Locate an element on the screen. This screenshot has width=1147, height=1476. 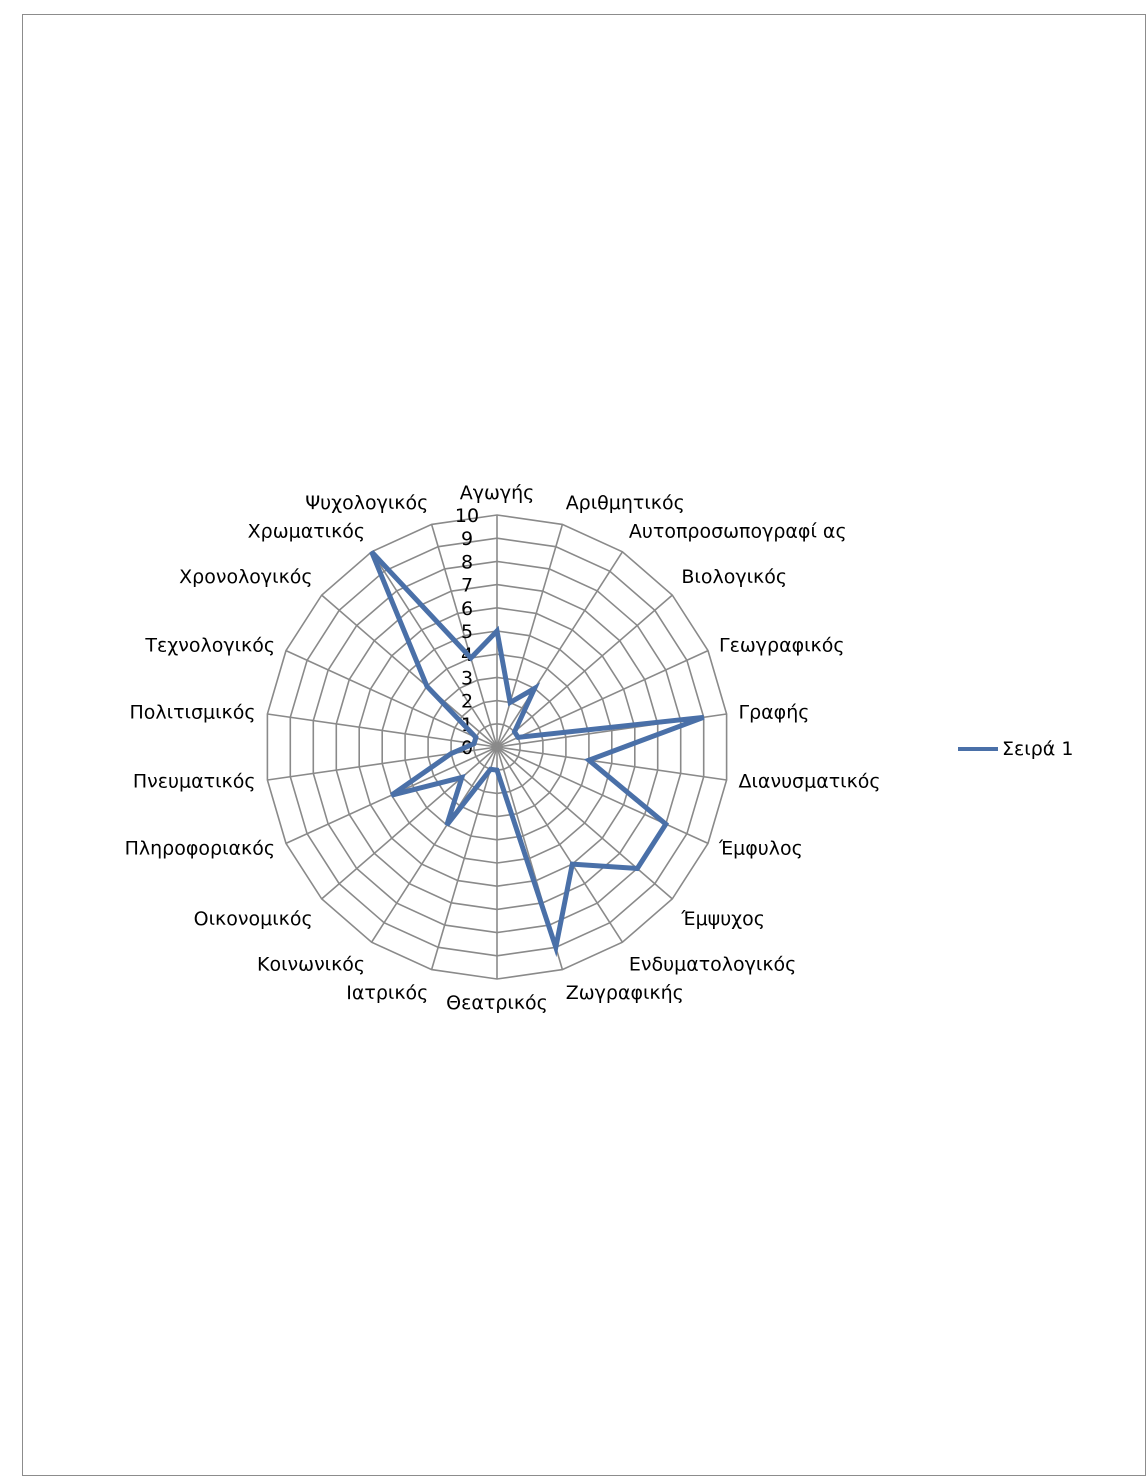
radial-tick-9: 9 is located at coordinates (467, 539).